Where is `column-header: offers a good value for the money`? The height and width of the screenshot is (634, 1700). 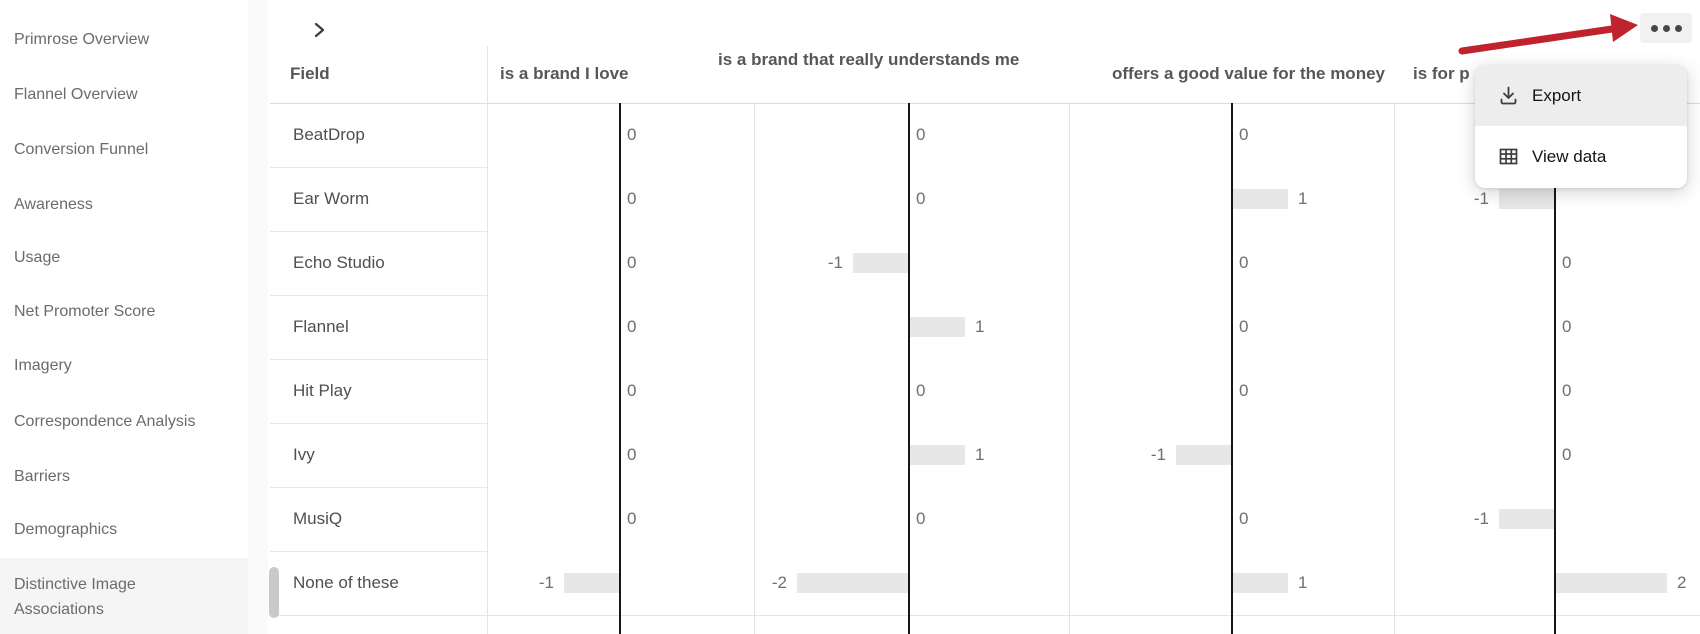 column-header: offers a good value for the money is located at coordinates (1248, 73).